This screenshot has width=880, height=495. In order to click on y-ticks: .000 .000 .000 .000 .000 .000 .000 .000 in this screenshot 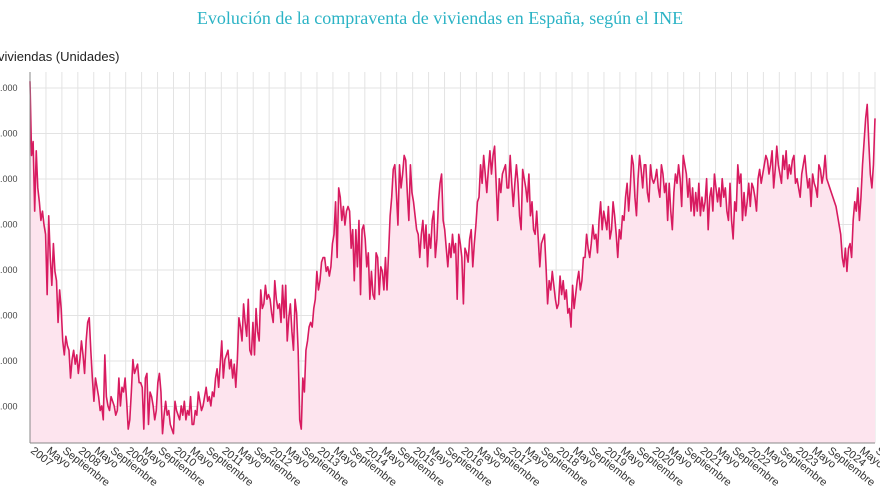, I will do `click(9, 247)`.